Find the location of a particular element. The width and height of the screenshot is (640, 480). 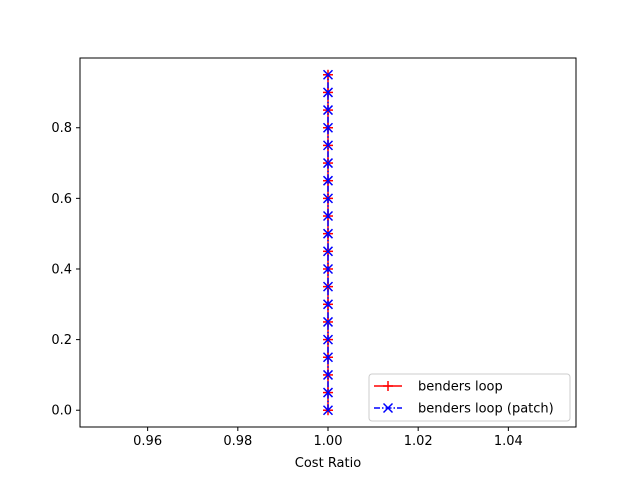

legend: benders loop benders loop (patch) is located at coordinates (469, 397).